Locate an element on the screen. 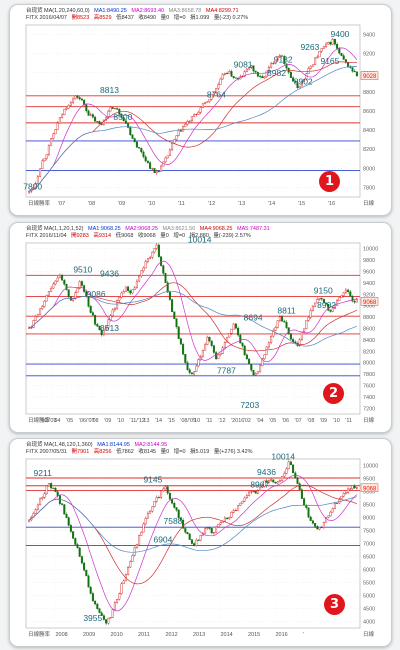 The height and width of the screenshot is (650, 400). header-change: 增=0 is located at coordinates (179, 236).